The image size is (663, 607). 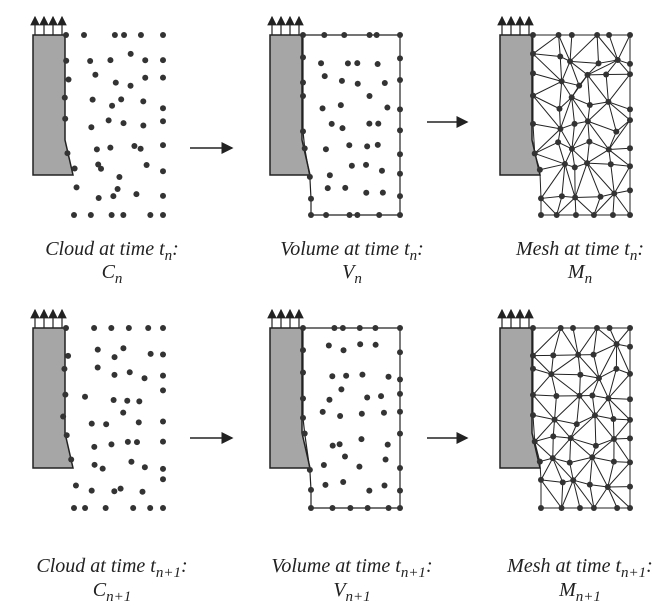 What do you see at coordinates (567, 590) in the screenshot?
I see `symbol-var: M` at bounding box center [567, 590].